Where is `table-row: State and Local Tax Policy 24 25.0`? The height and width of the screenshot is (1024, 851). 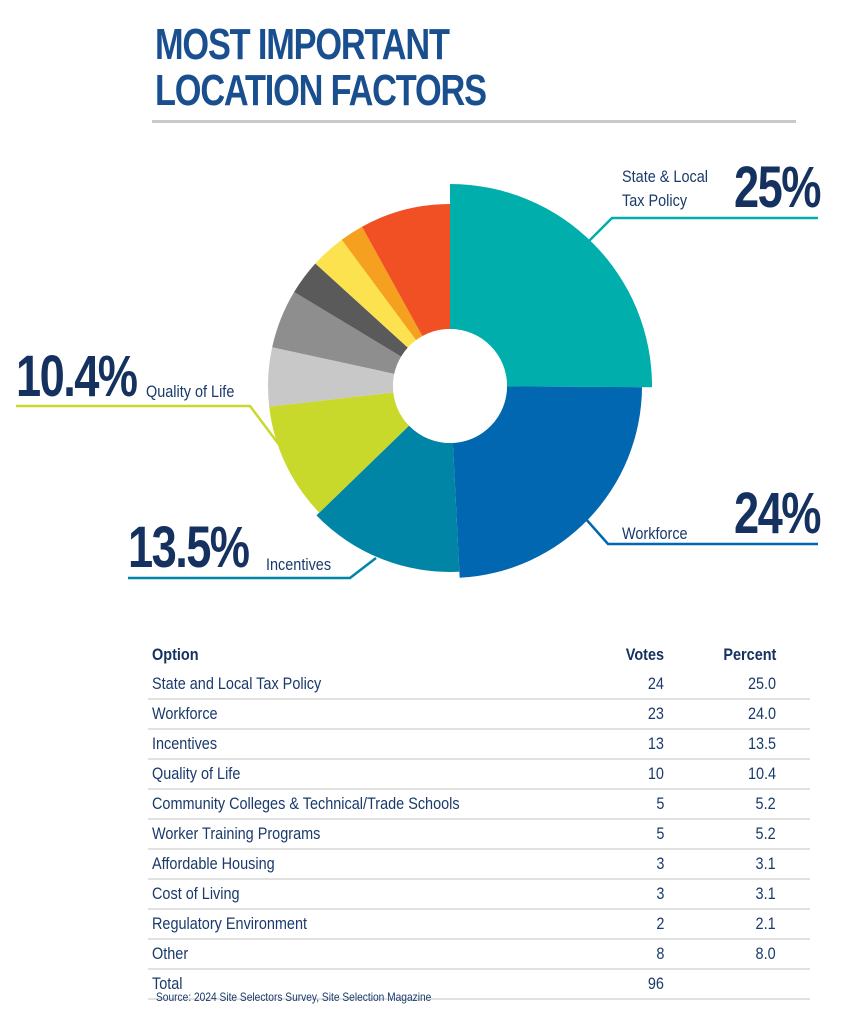
table-row: State and Local Tax Policy 24 25.0 is located at coordinates (479, 685).